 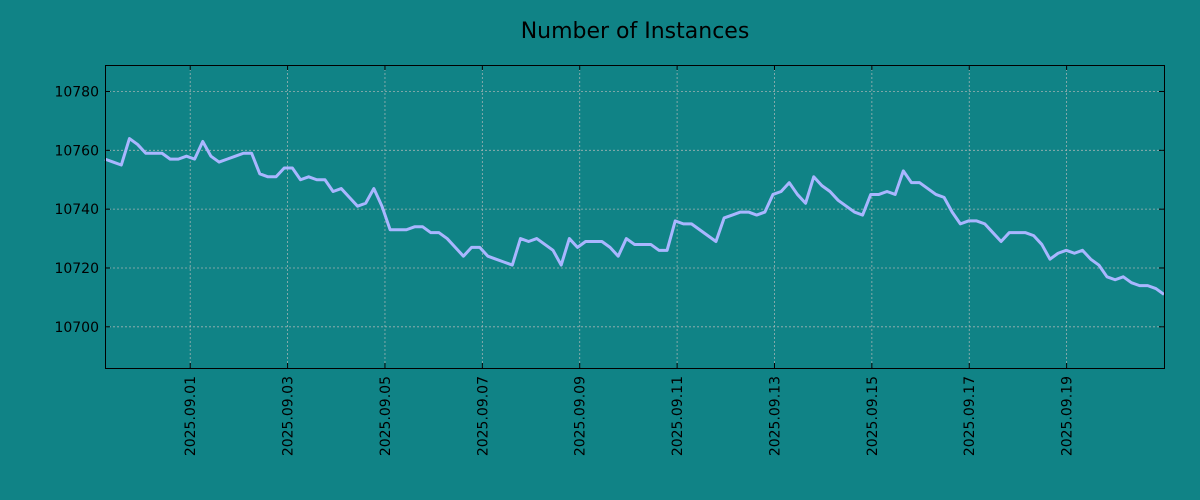 I want to click on chart-title: Number of Instances, so click(x=635, y=31).